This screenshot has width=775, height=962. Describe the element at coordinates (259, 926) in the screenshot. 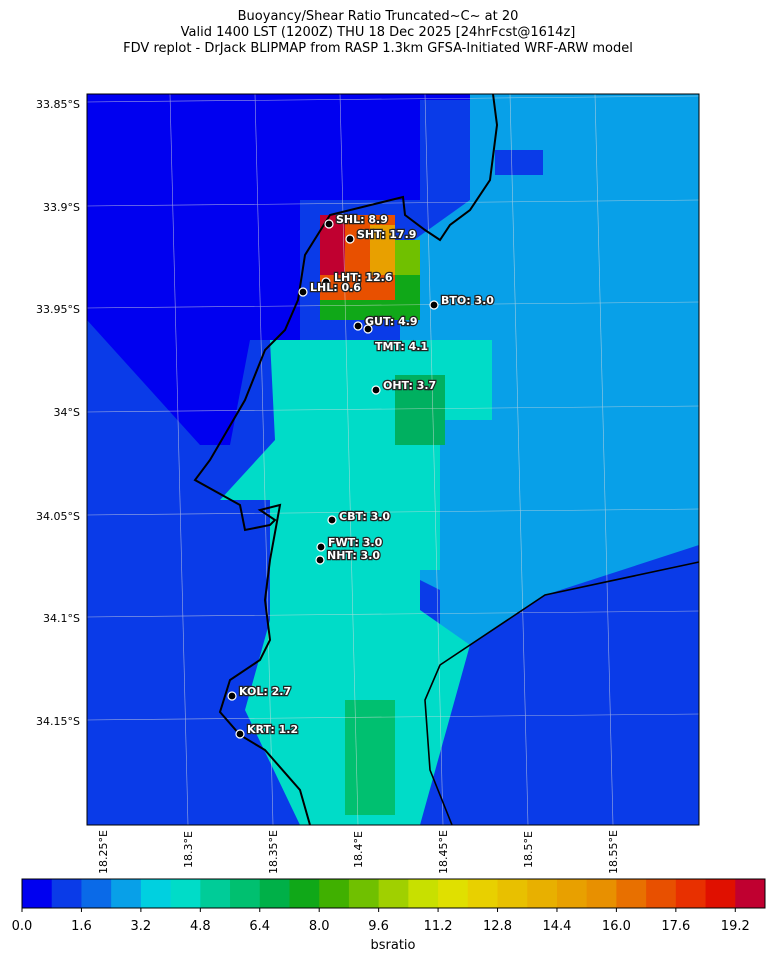

I see `colorbar-tick-label: 6.4` at that location.